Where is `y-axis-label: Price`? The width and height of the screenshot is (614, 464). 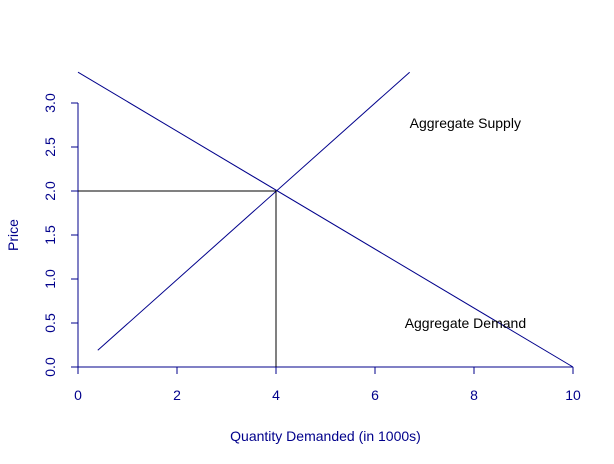 y-axis-label: Price is located at coordinates (13, 235).